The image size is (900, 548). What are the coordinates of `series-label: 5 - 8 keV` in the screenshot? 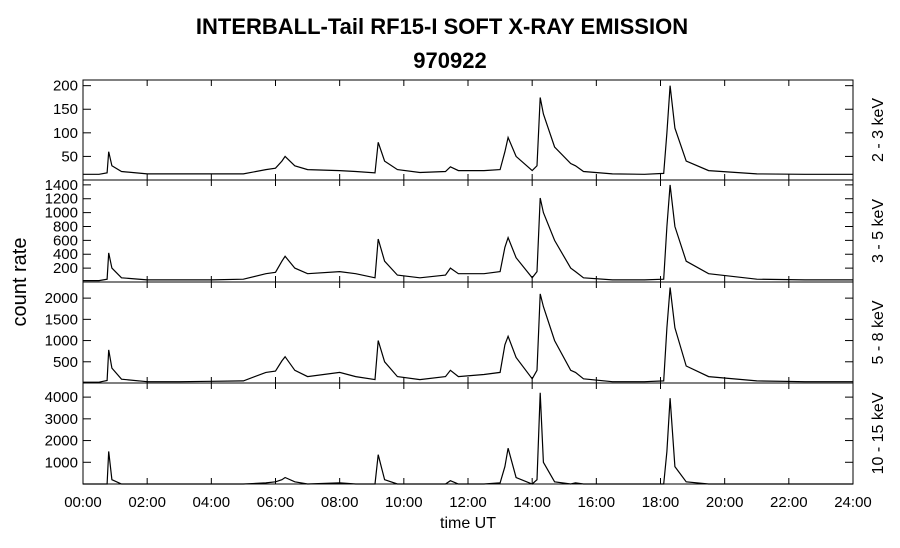 It's located at (878, 332).